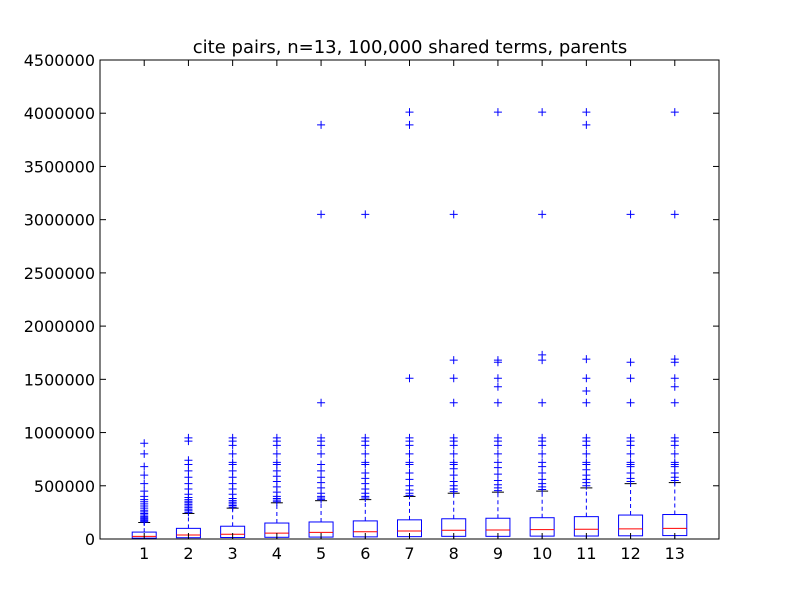 The height and width of the screenshot is (600, 800). Describe the element at coordinates (59, 433) in the screenshot. I see `y-tick-label: 1000000` at that location.